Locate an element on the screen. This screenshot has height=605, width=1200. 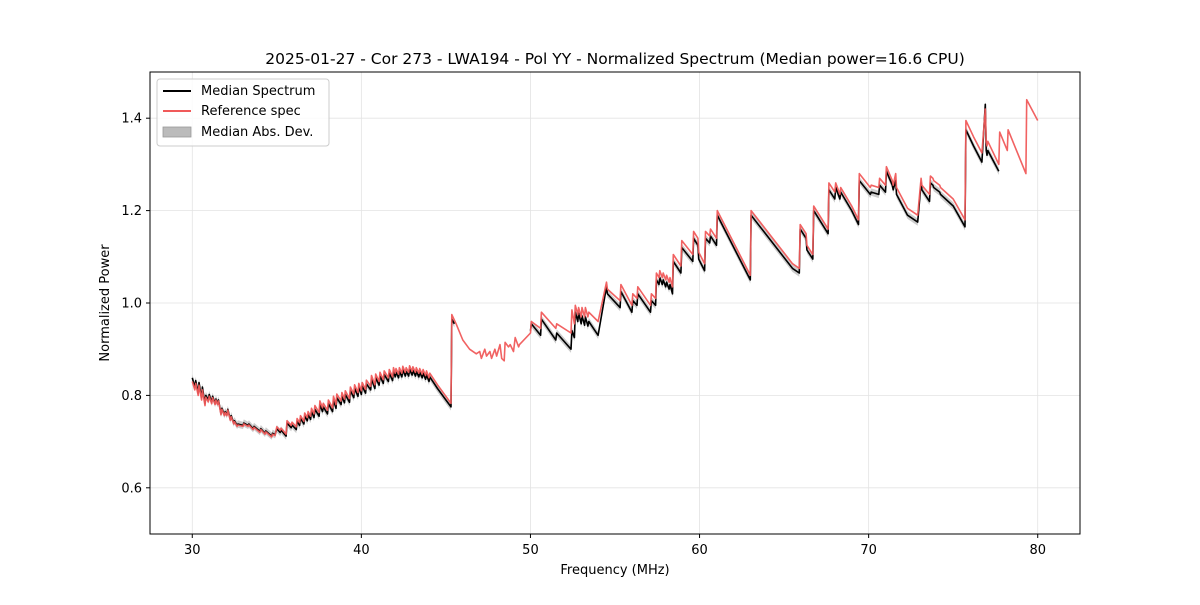
x-tick-label: 30 is located at coordinates (192, 550).